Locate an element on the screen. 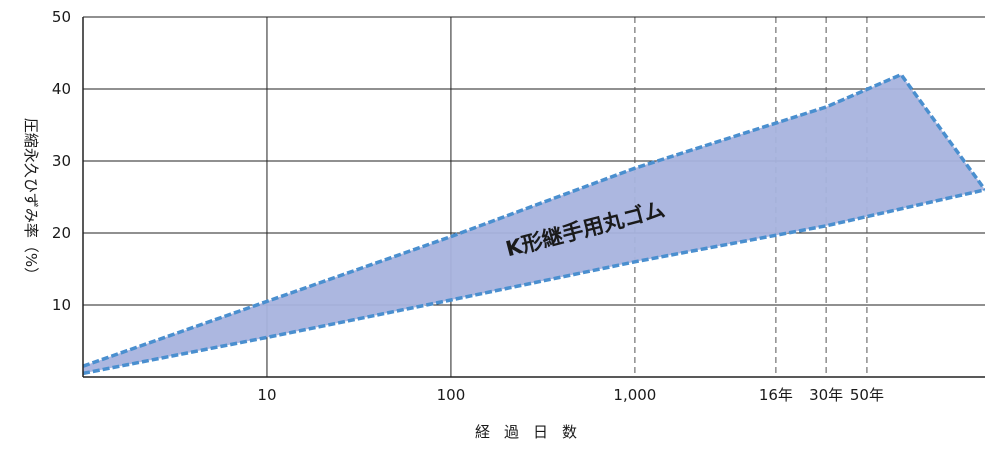 The width and height of the screenshot is (985, 450). x-tick-label-4: 30年 is located at coordinates (826, 395).